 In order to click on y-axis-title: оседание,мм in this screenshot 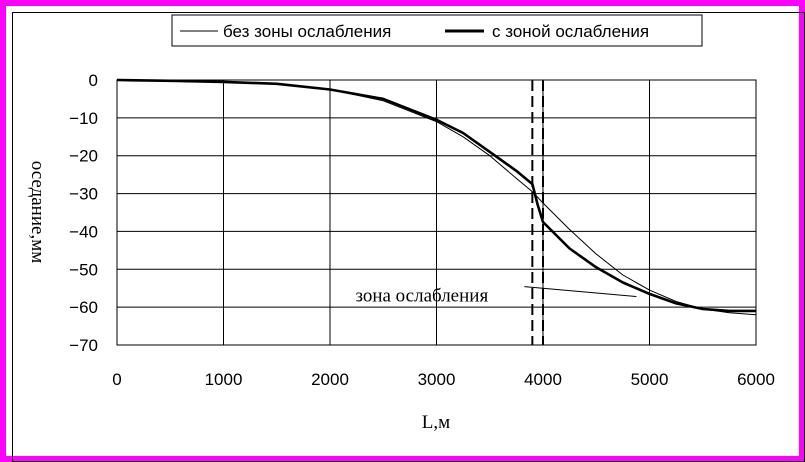, I will do `click(37, 212)`.